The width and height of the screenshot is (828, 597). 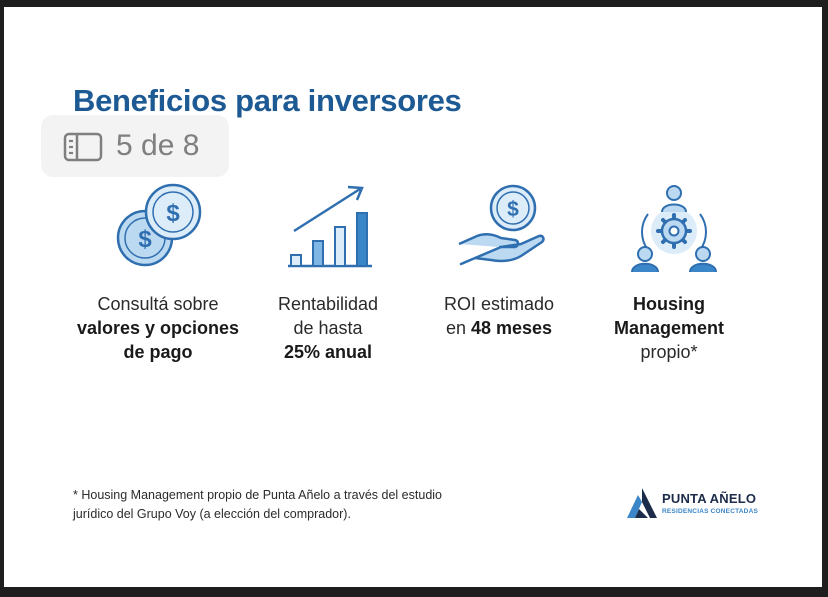 I want to click on brand-name: PUNTA AÑELO, so click(x=709, y=498).